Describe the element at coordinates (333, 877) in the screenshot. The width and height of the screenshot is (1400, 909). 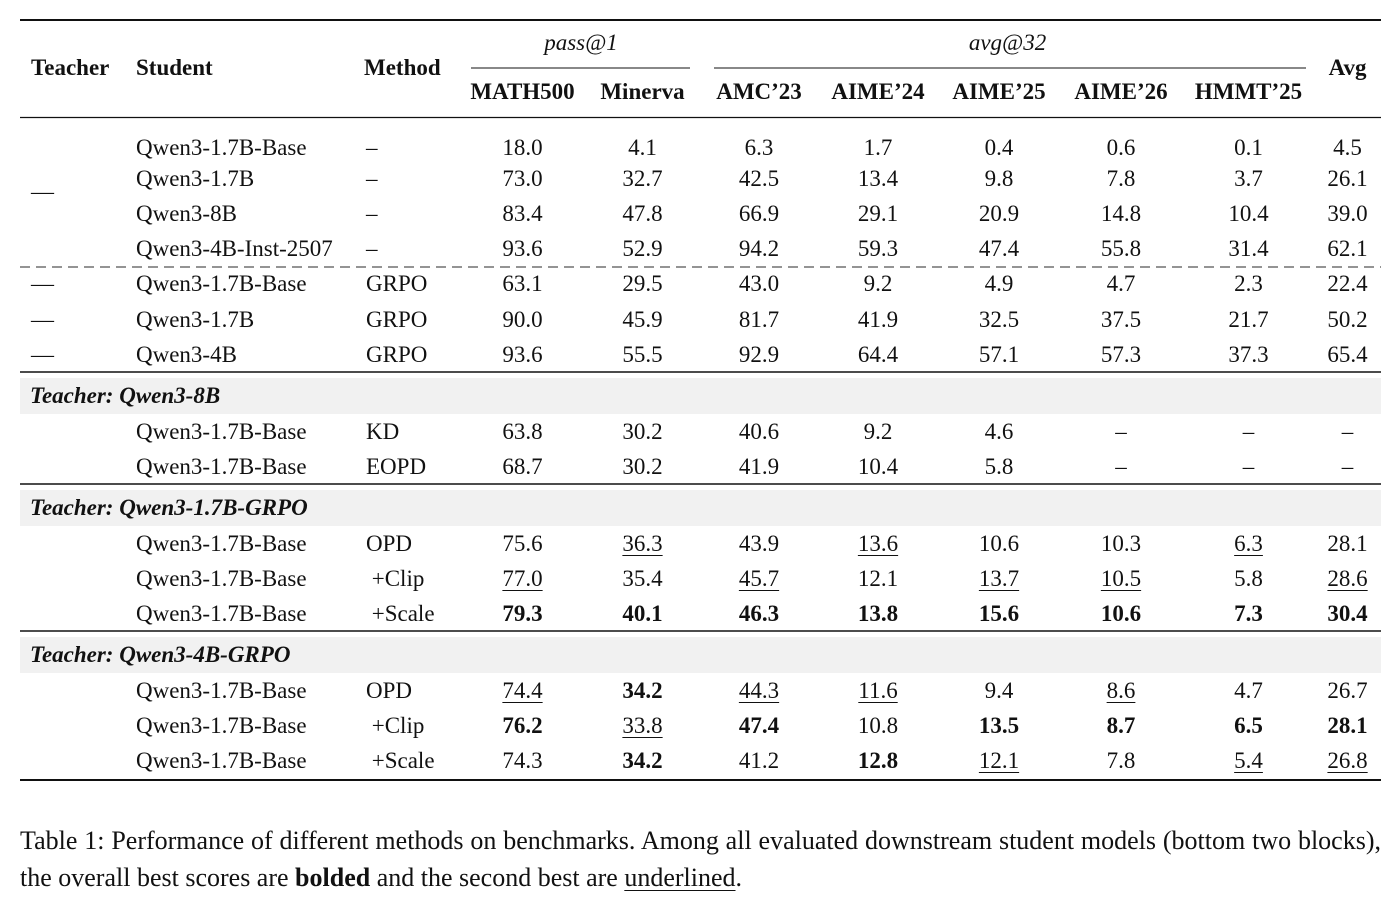
I see `caption-bold-word: bolded` at that location.